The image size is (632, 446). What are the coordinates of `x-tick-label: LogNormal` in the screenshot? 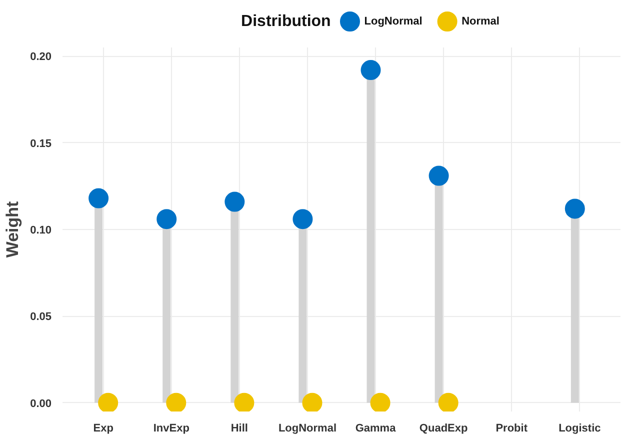 It's located at (307, 428).